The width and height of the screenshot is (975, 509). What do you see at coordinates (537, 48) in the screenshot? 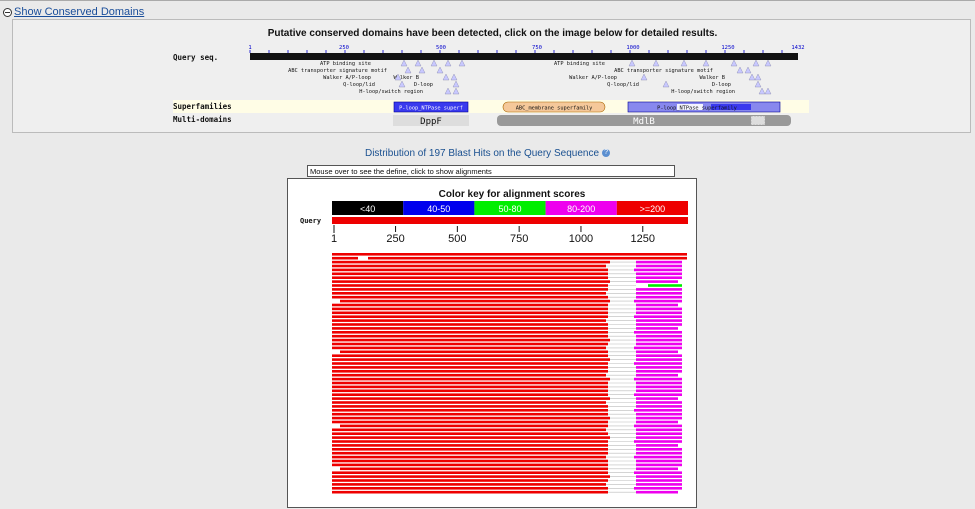
I see `query-tick-label: 750` at bounding box center [537, 48].